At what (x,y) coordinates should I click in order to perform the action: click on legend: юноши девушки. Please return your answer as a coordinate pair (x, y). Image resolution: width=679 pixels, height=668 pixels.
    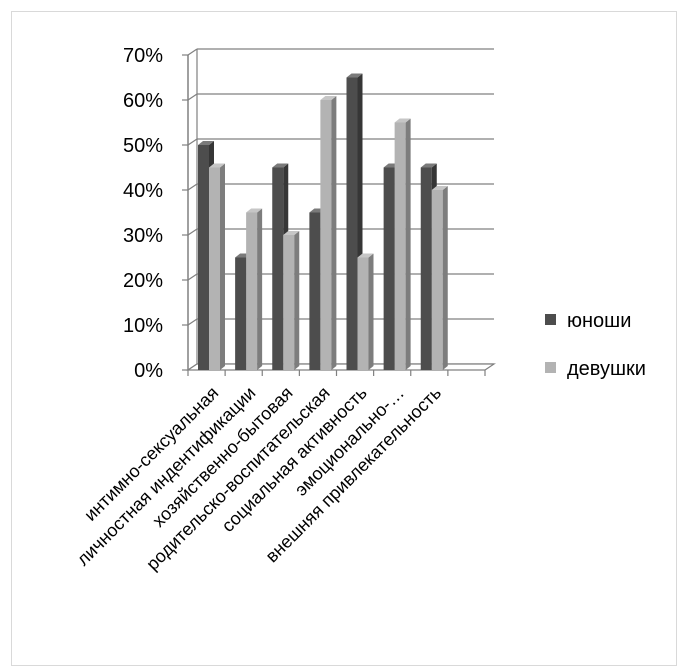
    Looking at the image, I should click on (595, 345).